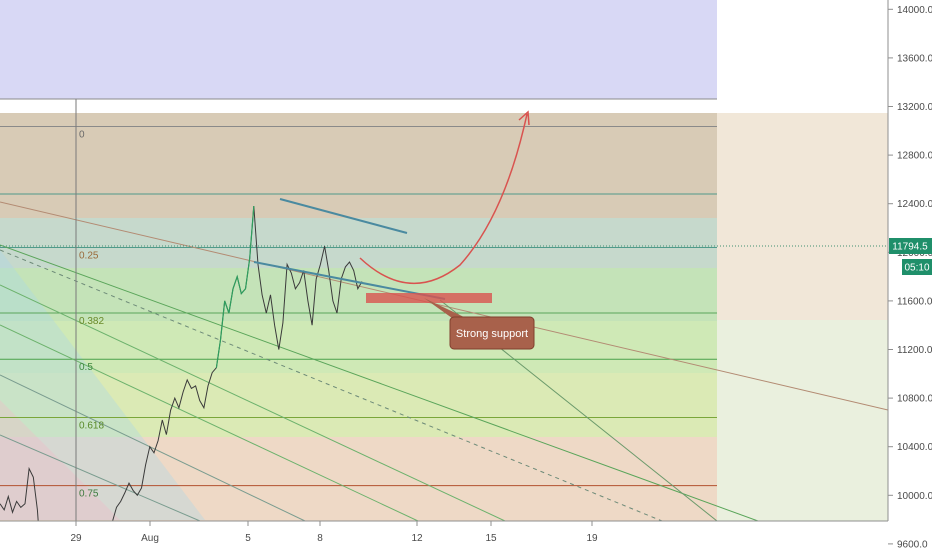 The image size is (932, 550). What do you see at coordinates (89, 494) in the screenshot?
I see `fib-level-label: 0.75` at bounding box center [89, 494].